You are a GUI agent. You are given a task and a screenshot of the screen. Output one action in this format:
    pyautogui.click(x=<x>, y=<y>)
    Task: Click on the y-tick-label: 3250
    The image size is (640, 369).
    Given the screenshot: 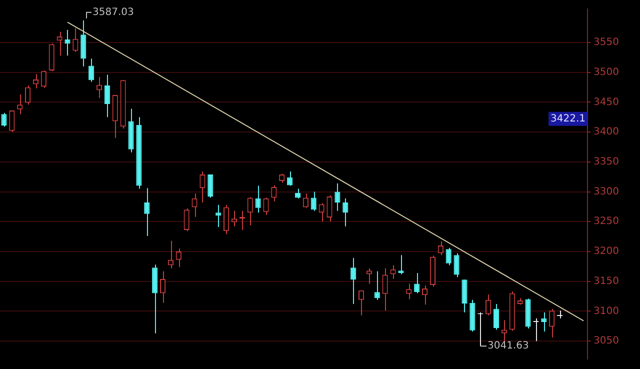 What is the action you would take?
    pyautogui.click(x=607, y=222)
    